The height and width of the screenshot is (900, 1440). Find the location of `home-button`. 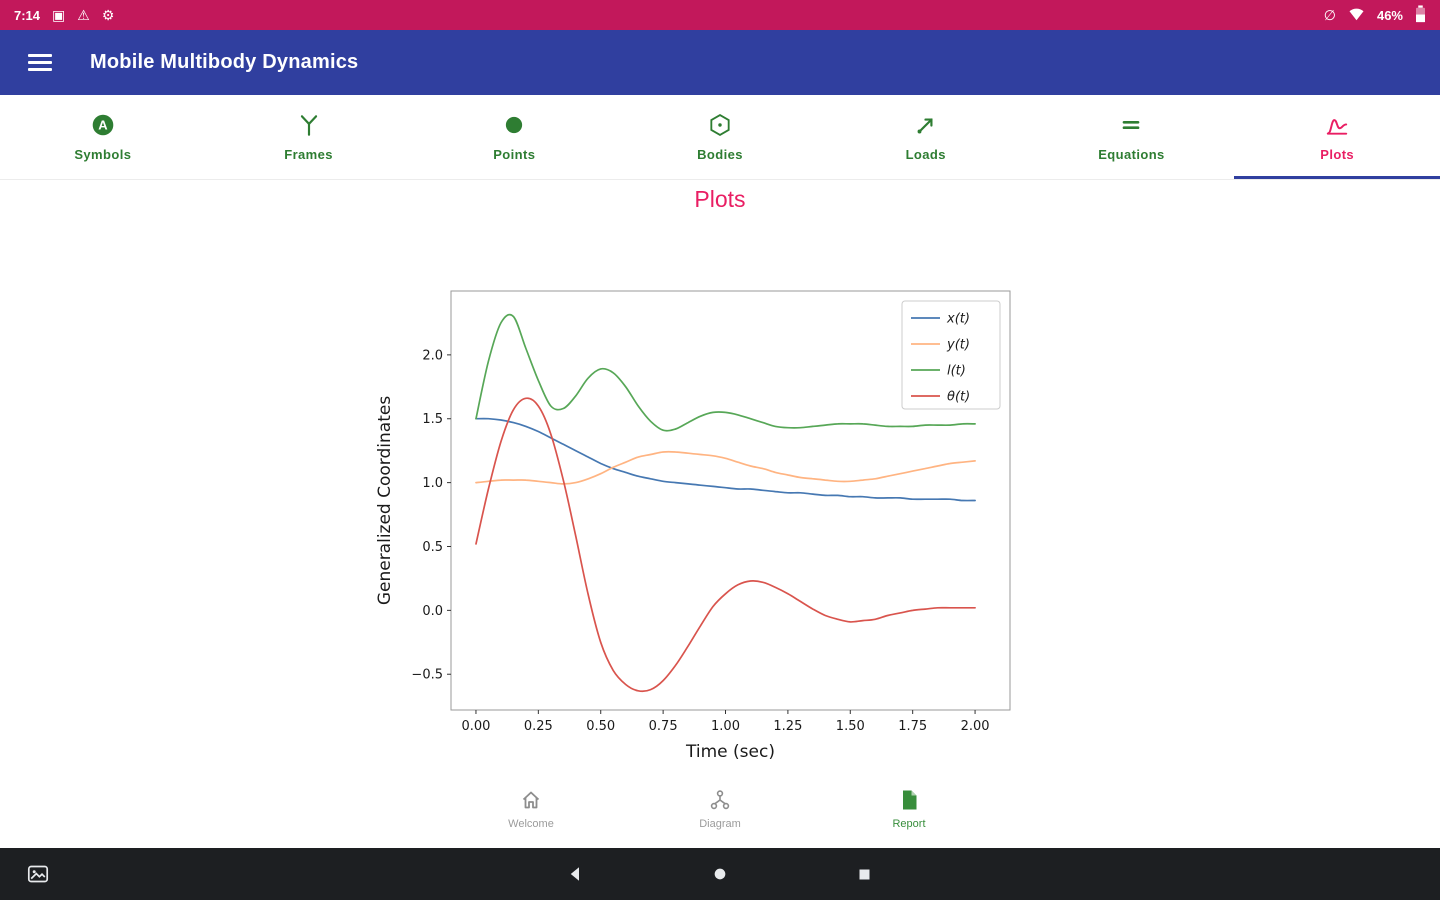

home-button is located at coordinates (720, 874).